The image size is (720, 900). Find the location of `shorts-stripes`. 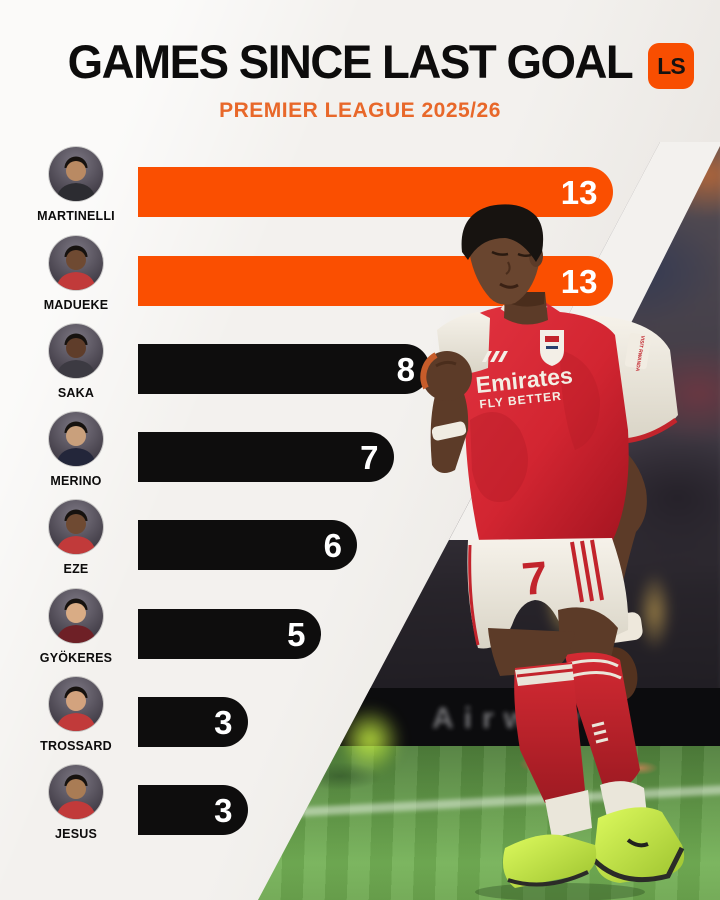

shorts-stripes is located at coordinates (587, 571).